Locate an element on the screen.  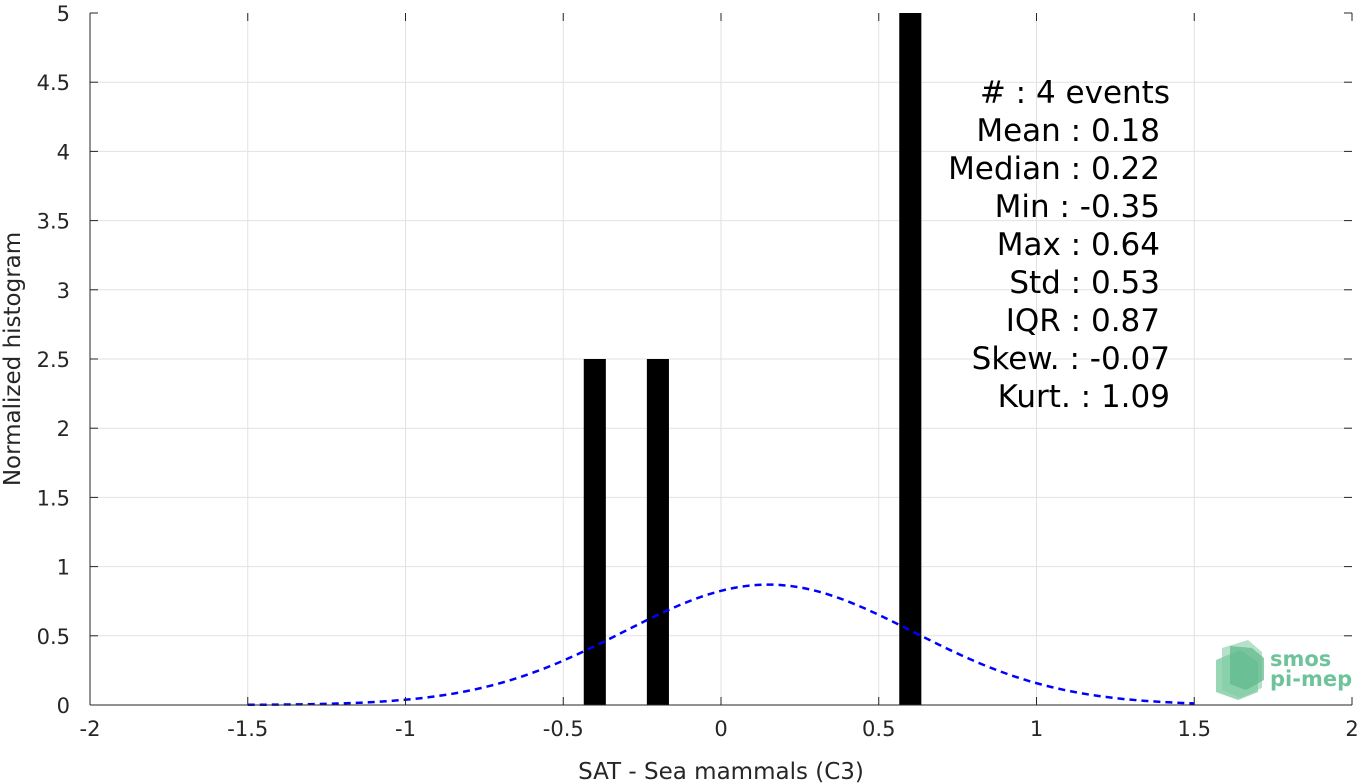
y-tick-label: 2 is located at coordinates (63, 429).